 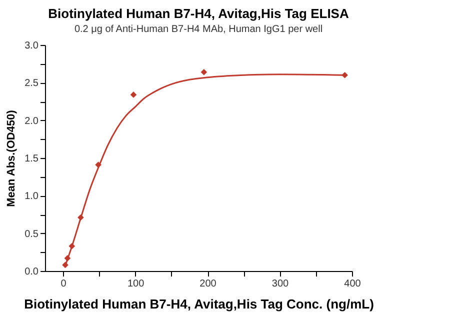 I want to click on text: 0.0, so click(x=31, y=272).